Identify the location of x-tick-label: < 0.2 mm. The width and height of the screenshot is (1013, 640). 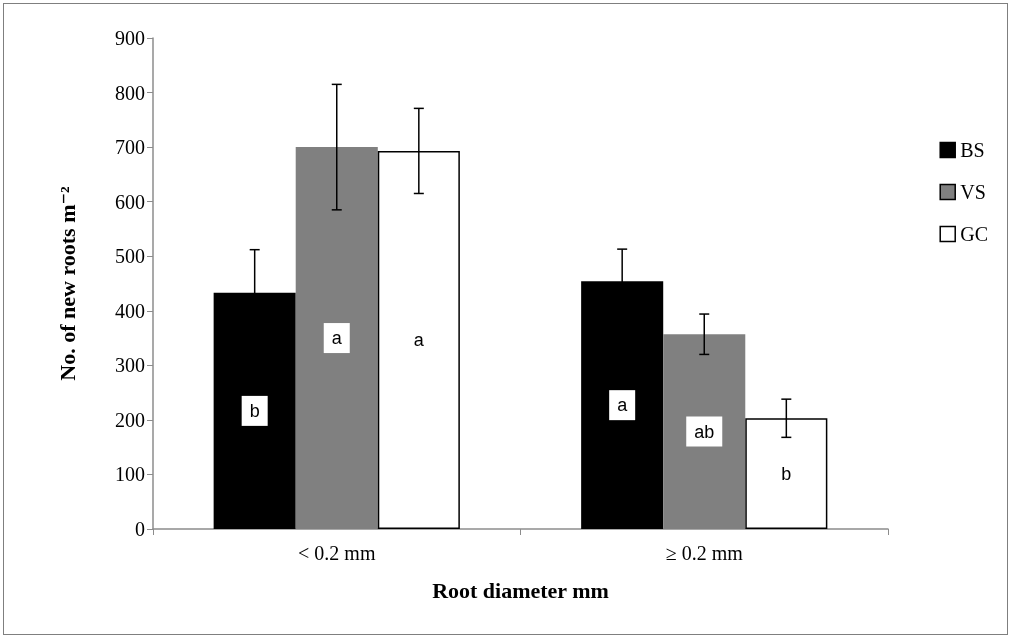
(337, 553).